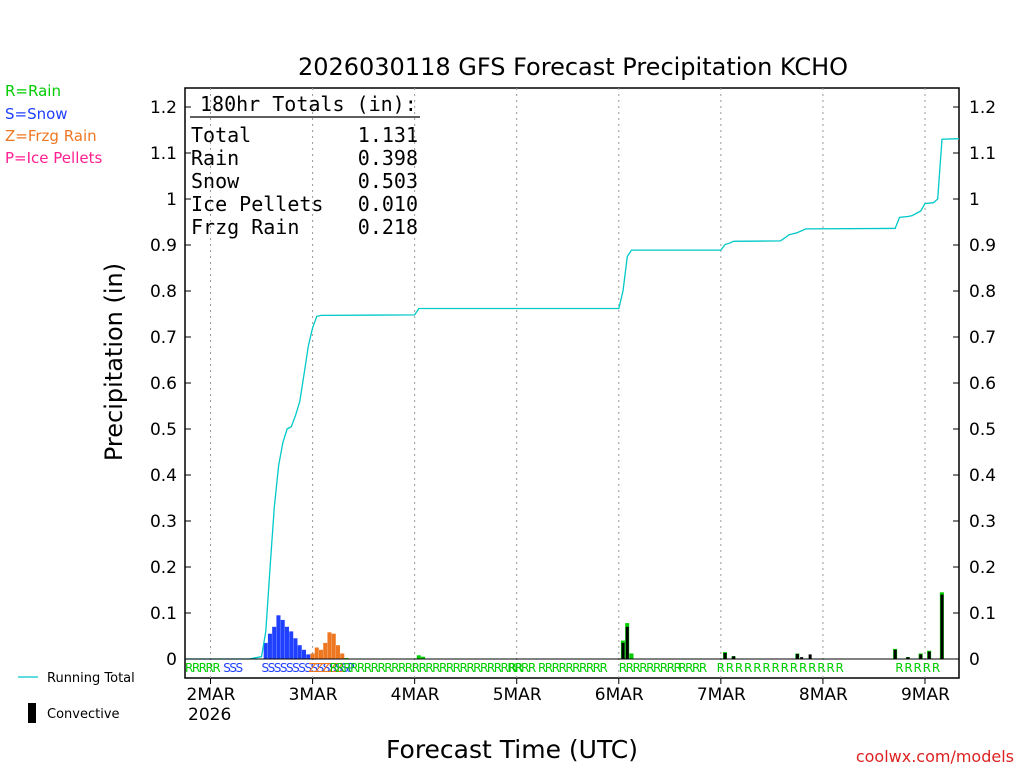  I want to click on y-tick-label-left: 0, so click(171, 660).